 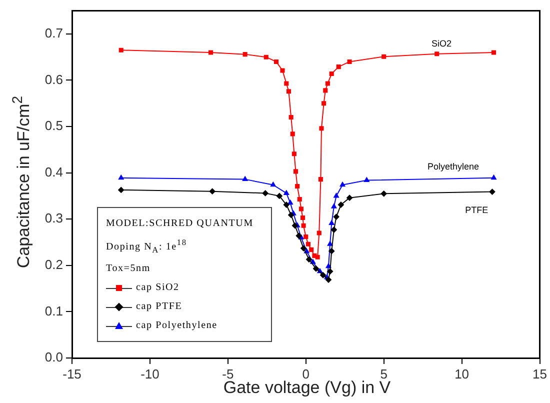 I want to click on y-tick-label: 0.2, so click(x=53, y=264).